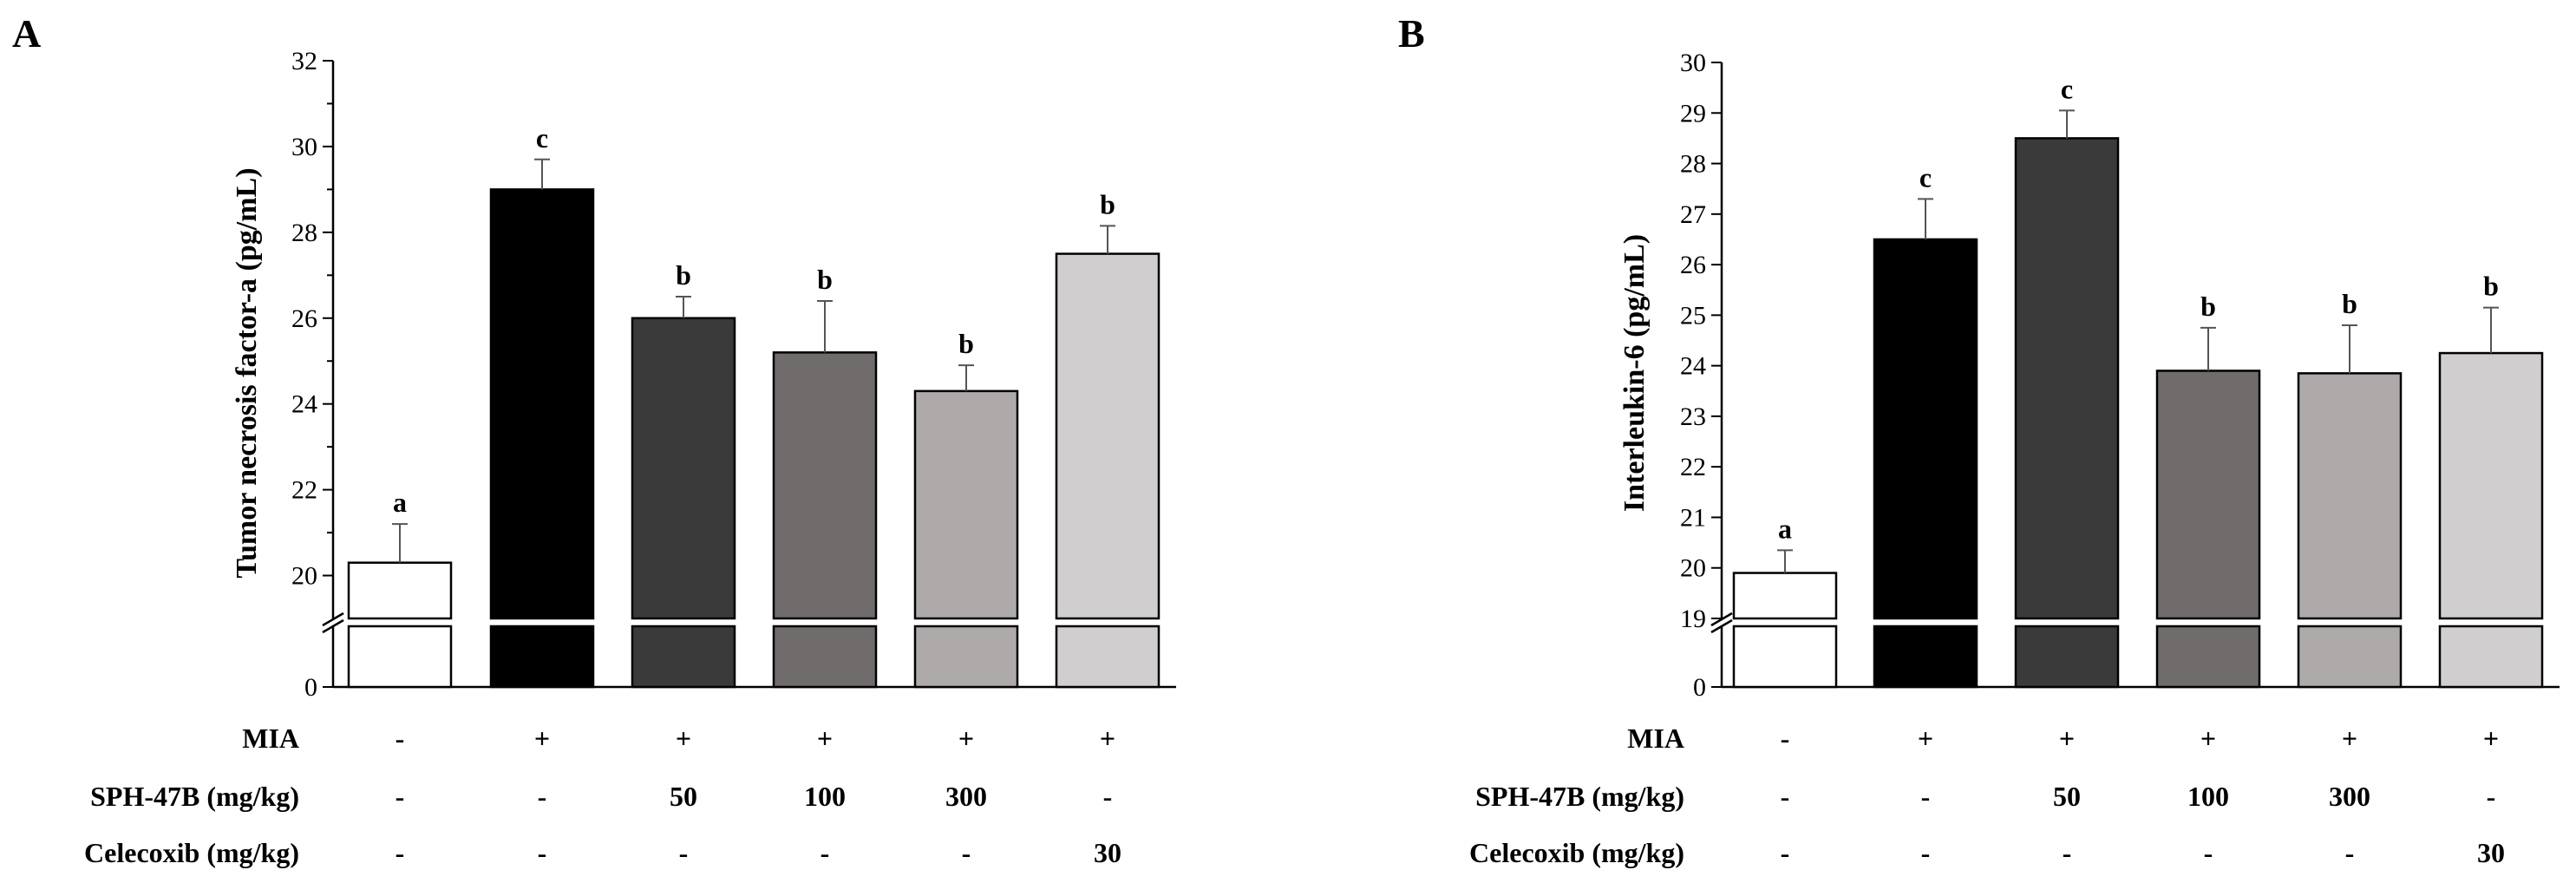 This screenshot has width=2576, height=883. I want to click on y-tick-label: 20, so click(304, 576).